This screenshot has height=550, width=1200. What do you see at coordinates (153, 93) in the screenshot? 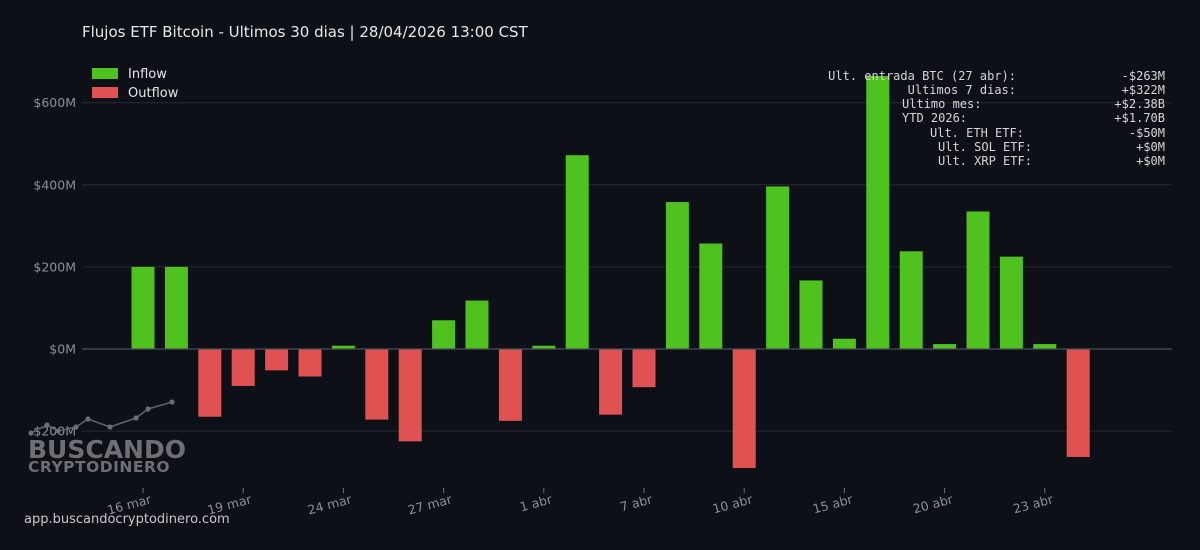
I see `legend-label-outflow: Outflow` at bounding box center [153, 93].